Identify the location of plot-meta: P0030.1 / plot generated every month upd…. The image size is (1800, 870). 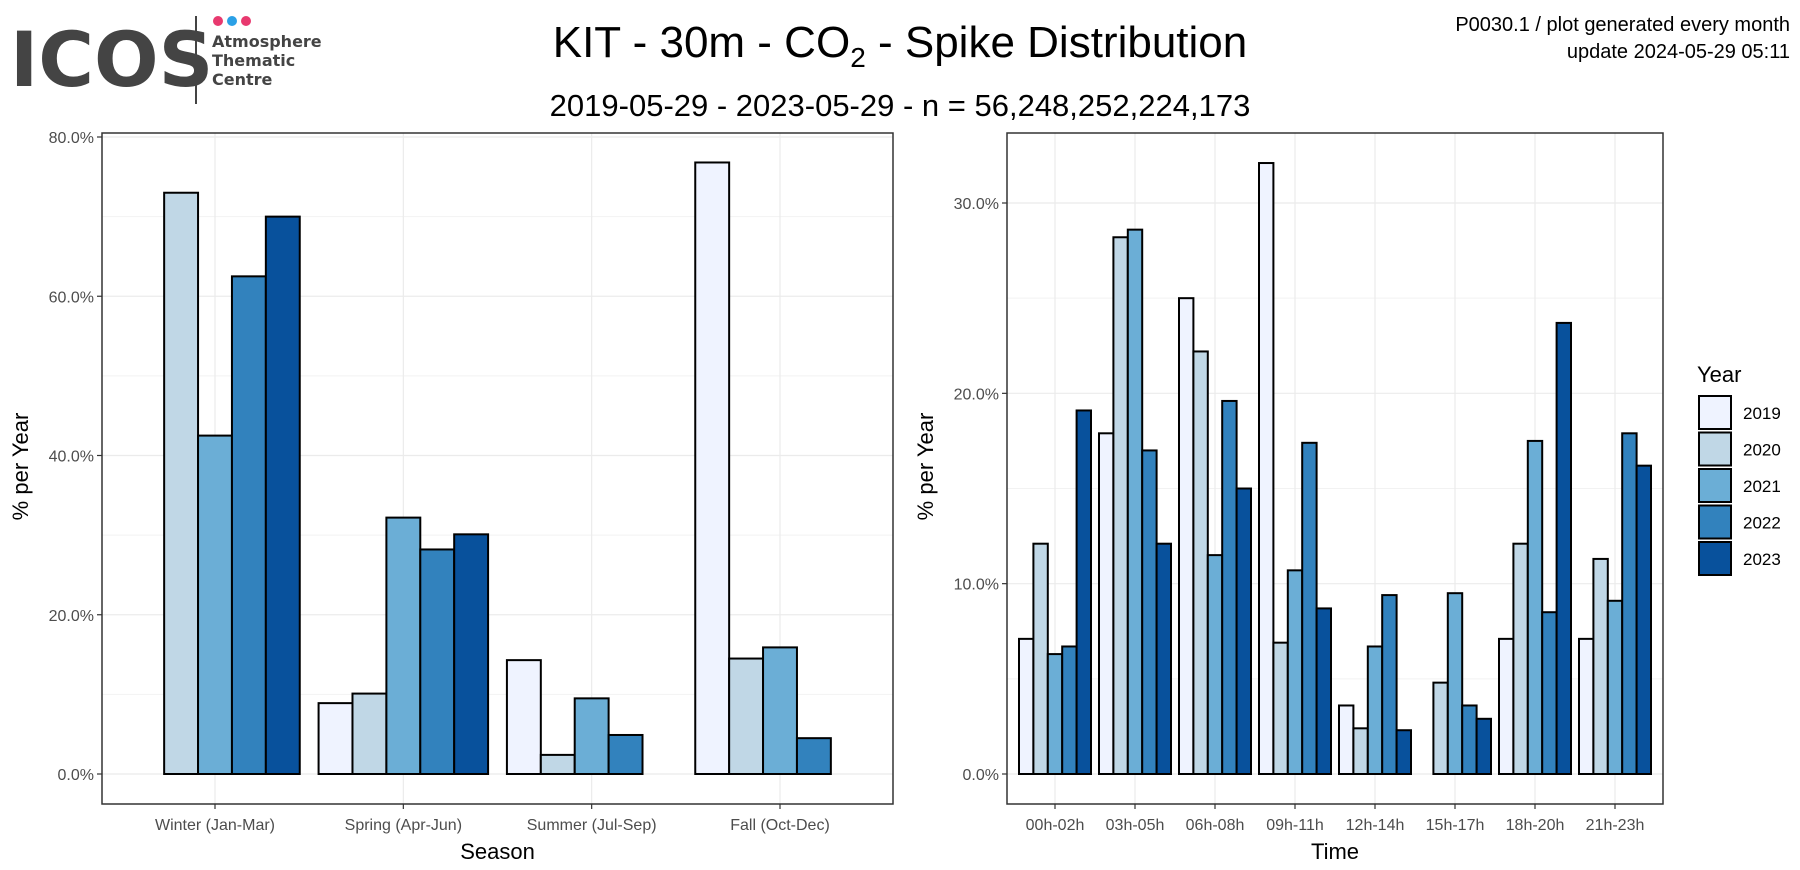
(1622, 39).